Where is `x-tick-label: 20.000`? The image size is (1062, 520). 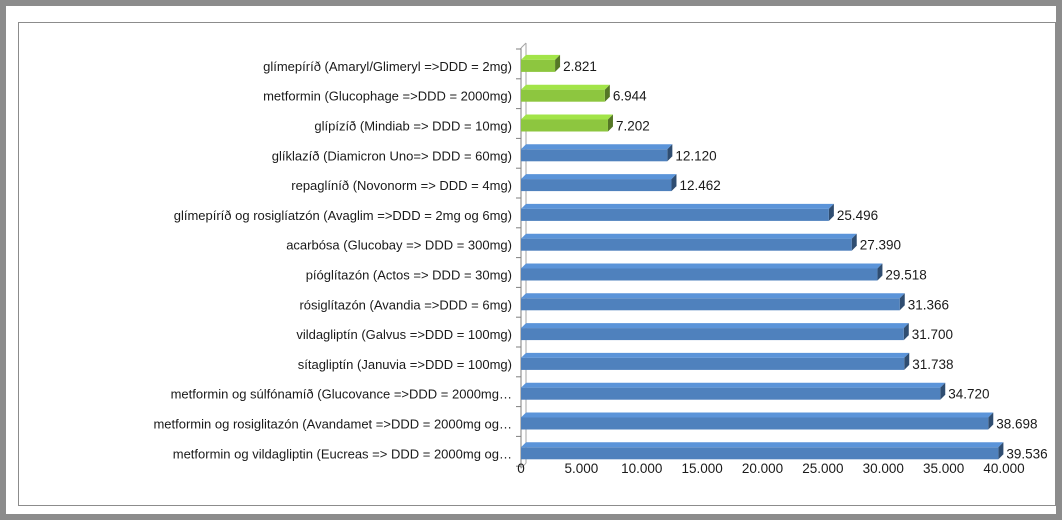 x-tick-label: 20.000 is located at coordinates (762, 468).